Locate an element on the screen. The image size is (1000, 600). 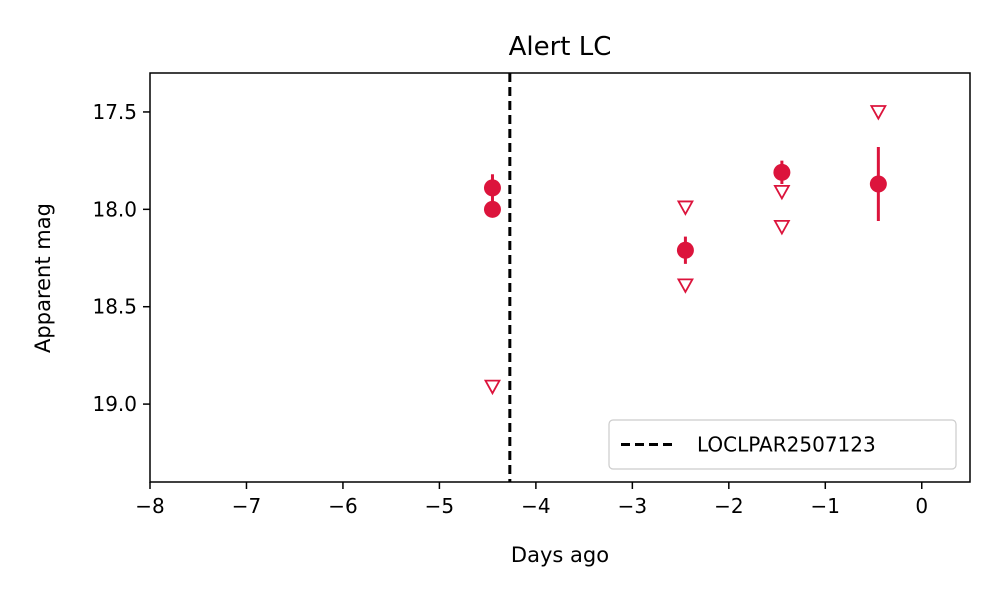
y-tick-label: 18.0 is located at coordinates (114, 209).